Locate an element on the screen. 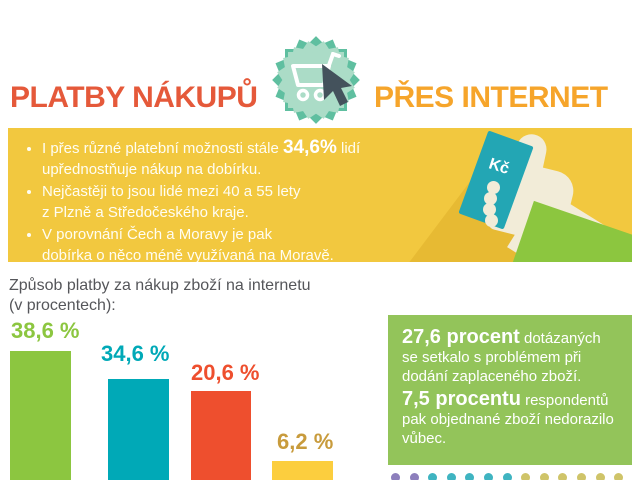 The image size is (640, 480). bar-value-label: 38,6 % is located at coordinates (45, 330).